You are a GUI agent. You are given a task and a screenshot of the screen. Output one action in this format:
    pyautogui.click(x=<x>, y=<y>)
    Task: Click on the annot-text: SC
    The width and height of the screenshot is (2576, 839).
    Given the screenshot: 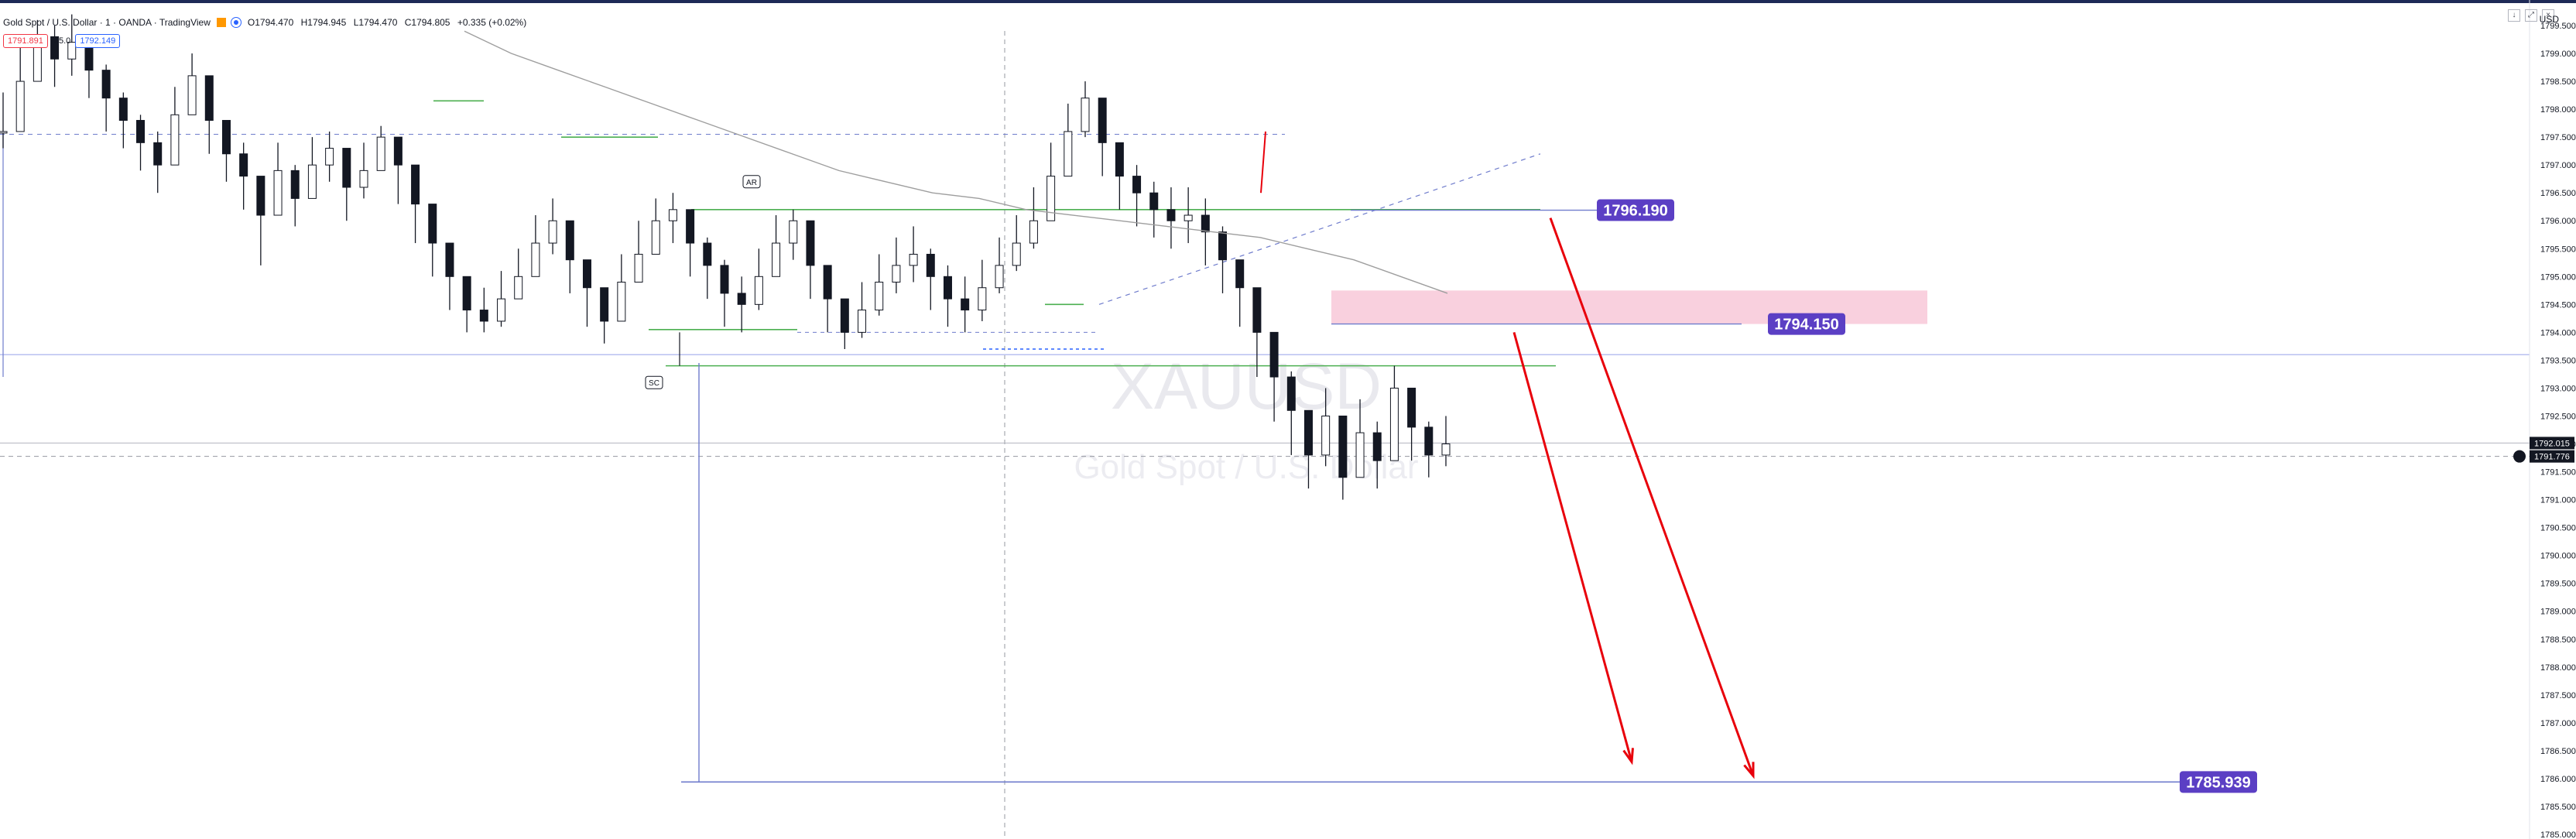 What is the action you would take?
    pyautogui.click(x=654, y=383)
    